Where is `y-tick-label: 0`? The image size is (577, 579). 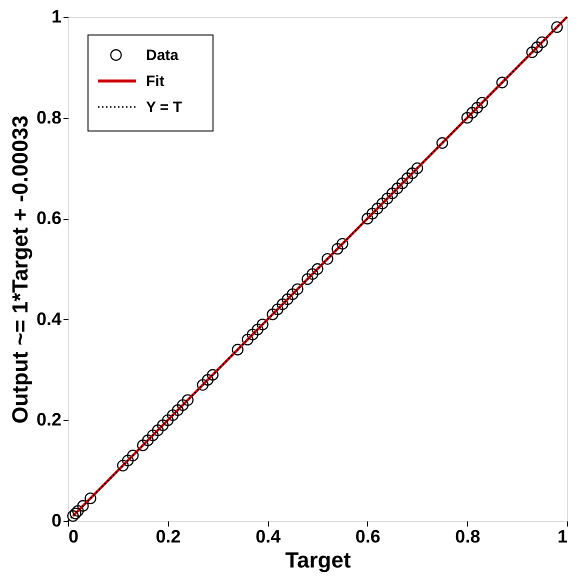
y-tick-label: 0 is located at coordinates (56, 520).